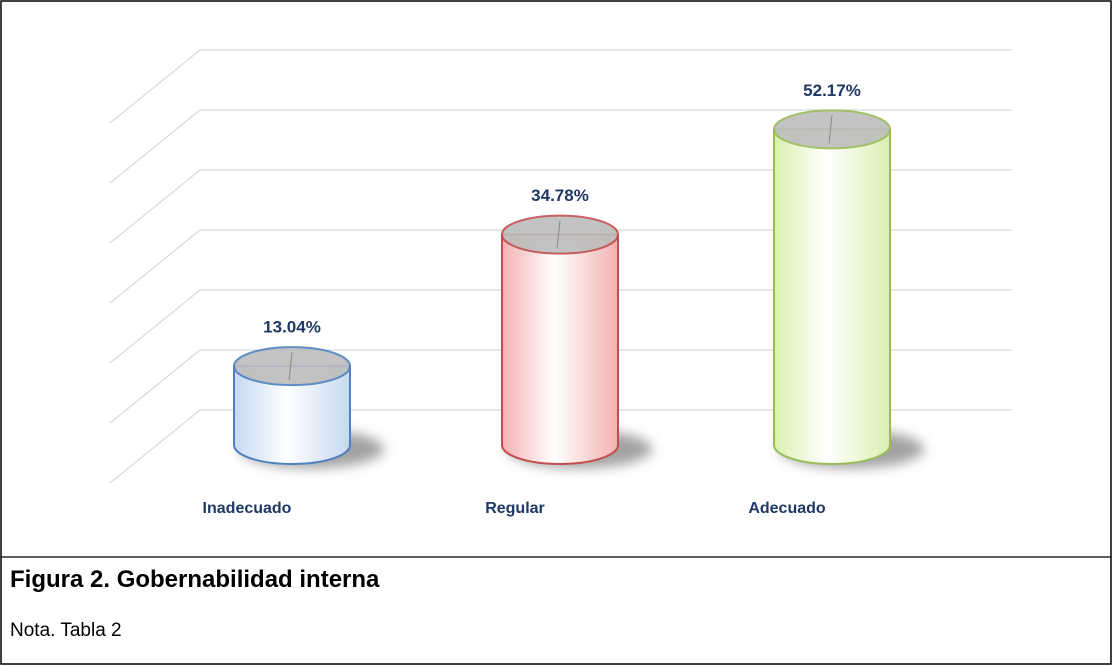 The height and width of the screenshot is (666, 1113). I want to click on caption: Figura 2. Gobernabilidad interna, so click(195, 579).